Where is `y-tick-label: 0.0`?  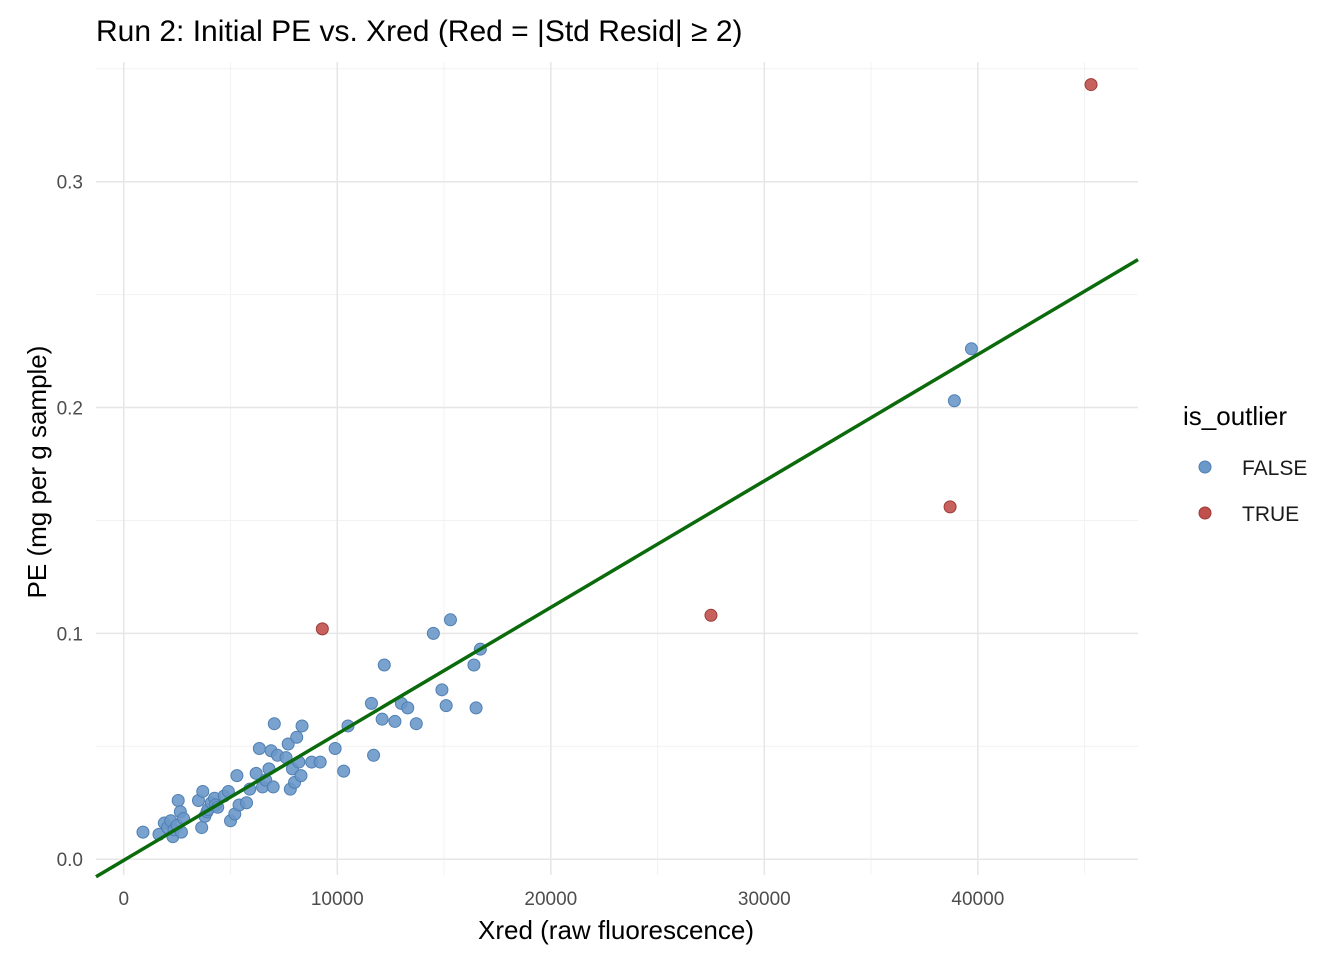
y-tick-label: 0.0 is located at coordinates (70, 860).